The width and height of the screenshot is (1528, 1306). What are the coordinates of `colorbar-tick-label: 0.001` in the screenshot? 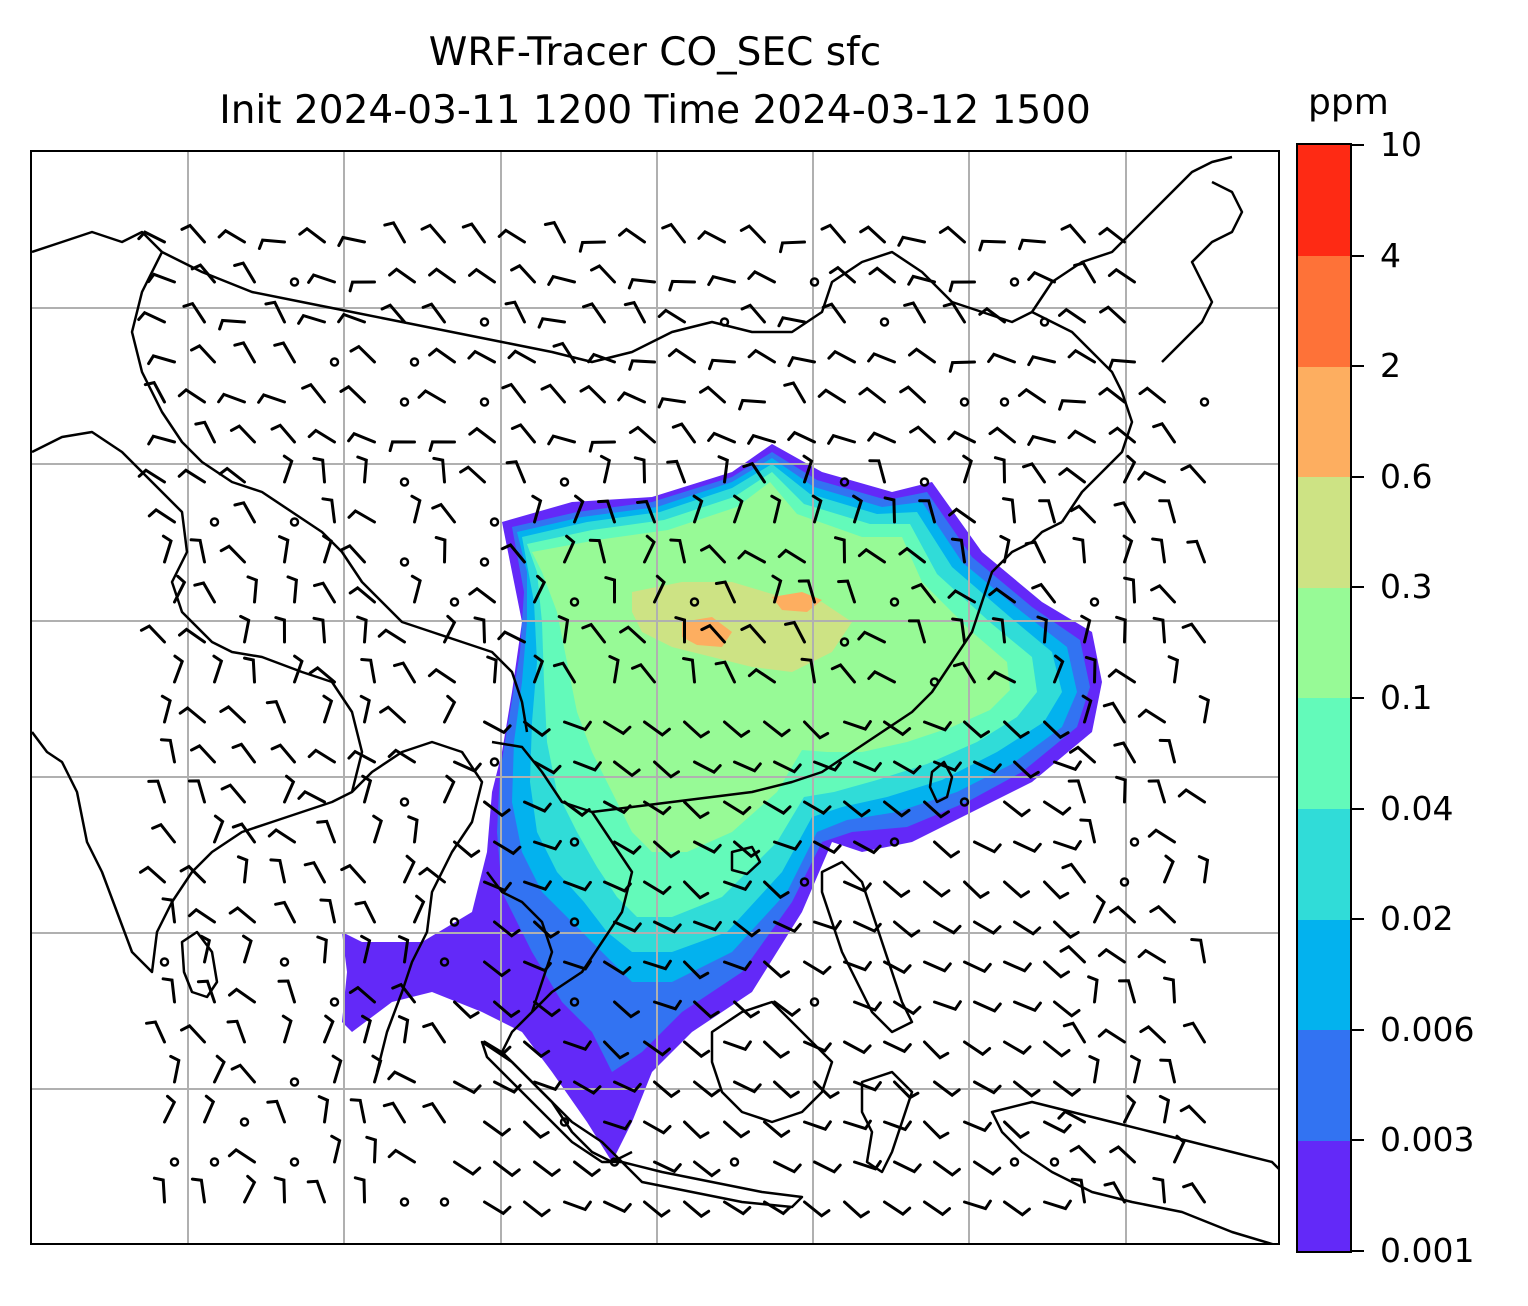 It's located at (1427, 1250).